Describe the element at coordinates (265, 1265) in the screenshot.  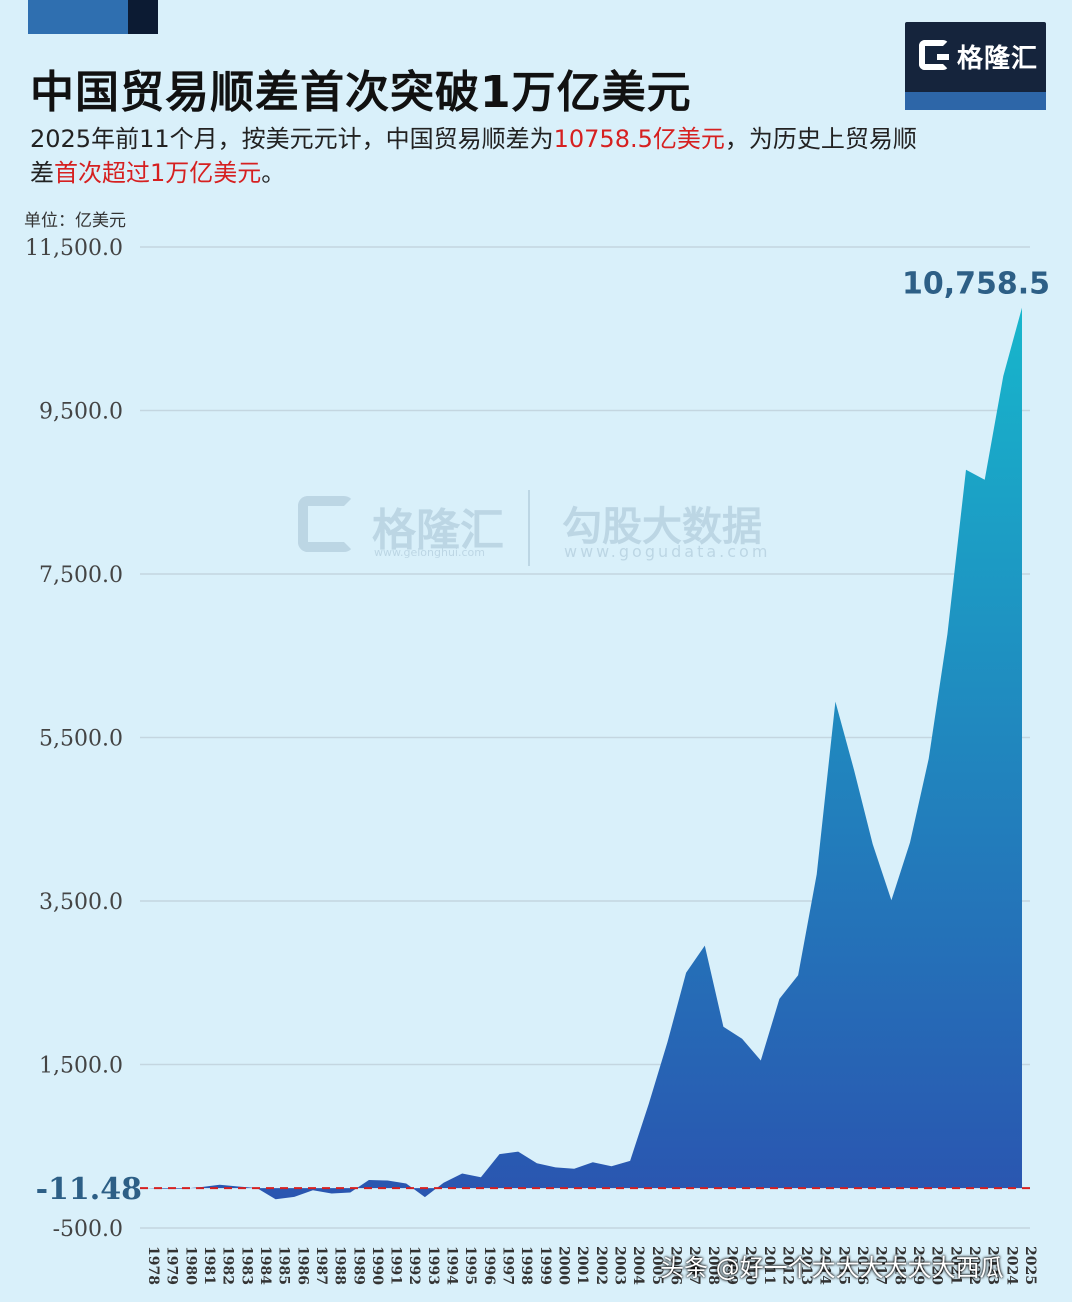
I see `x-tick-label: 1984` at that location.